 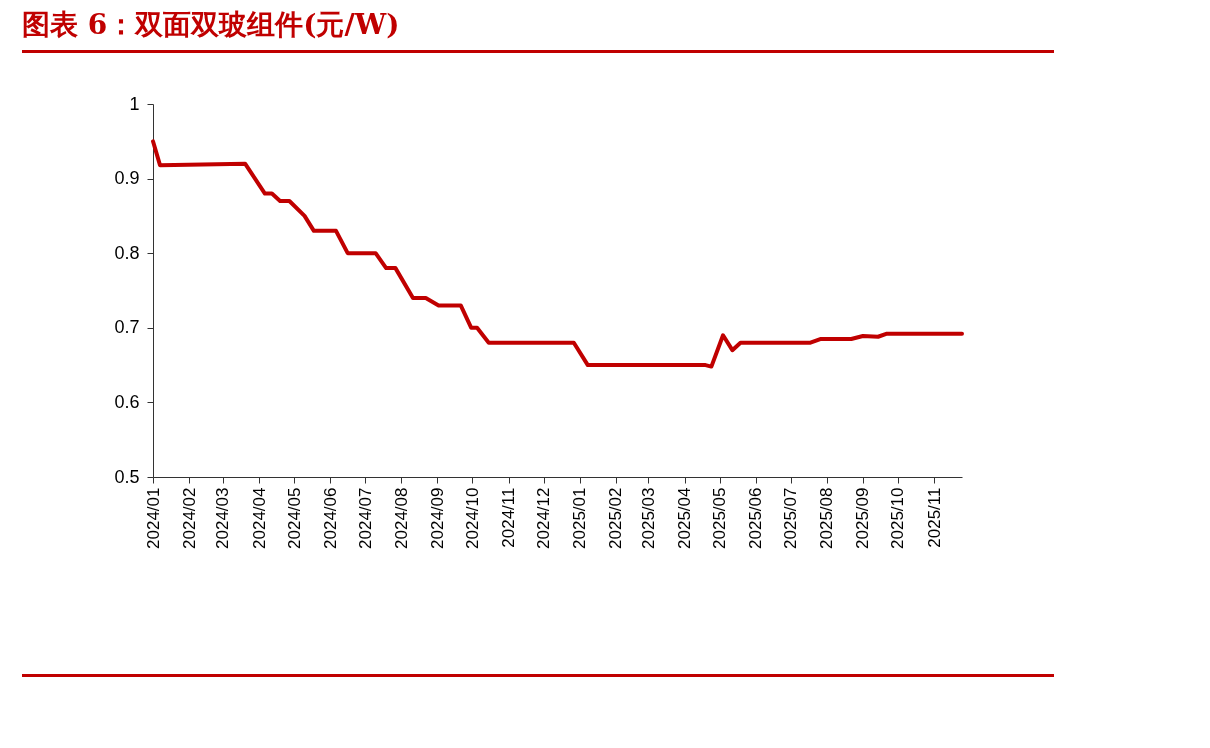 What do you see at coordinates (898, 518) in the screenshot?
I see `x-tick-label: 2025/10` at bounding box center [898, 518].